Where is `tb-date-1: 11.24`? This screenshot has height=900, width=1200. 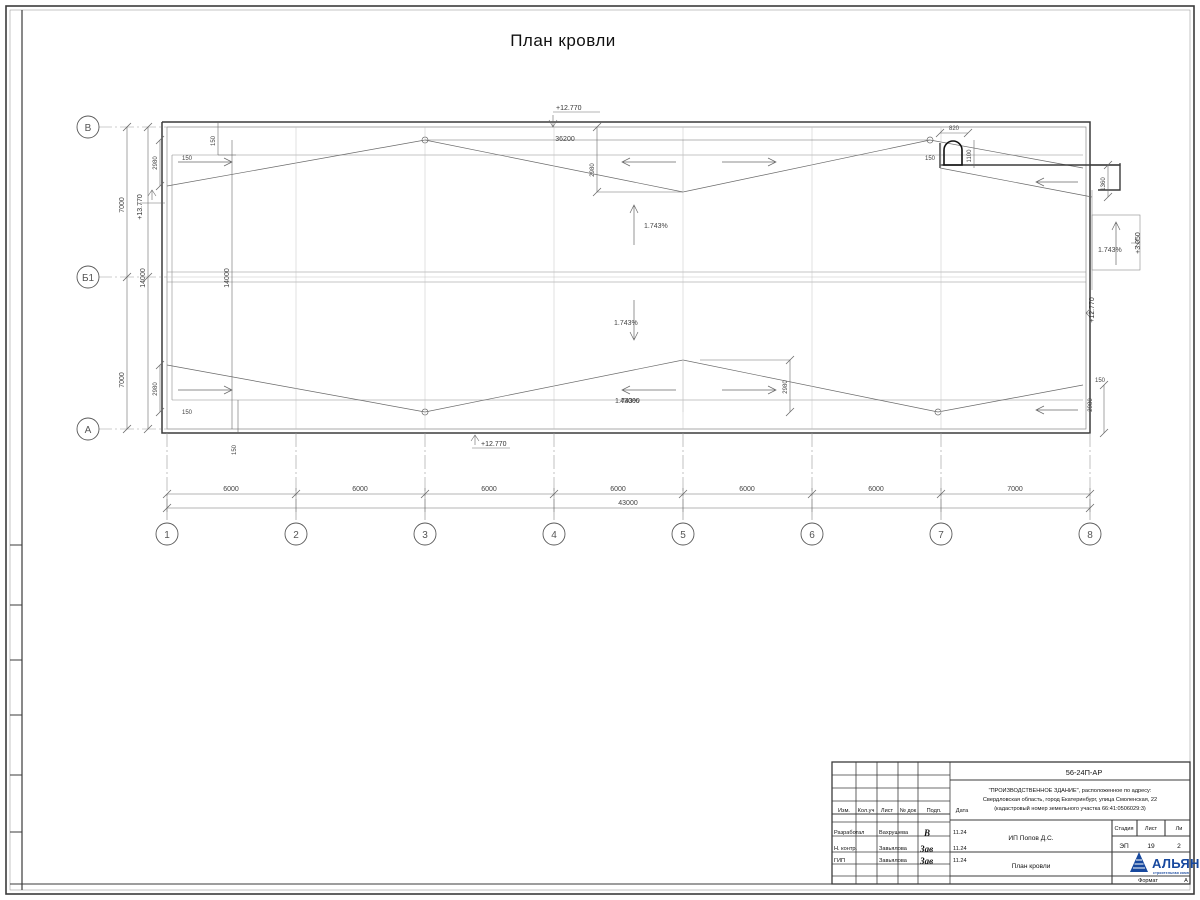 tb-date-1: 11.24 is located at coordinates (960, 849).